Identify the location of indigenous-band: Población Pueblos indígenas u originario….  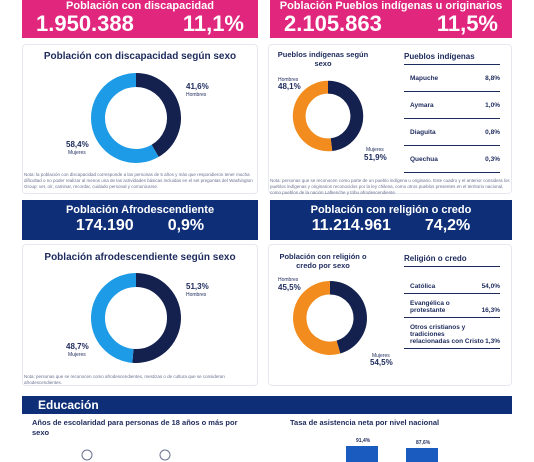
(391, 19).